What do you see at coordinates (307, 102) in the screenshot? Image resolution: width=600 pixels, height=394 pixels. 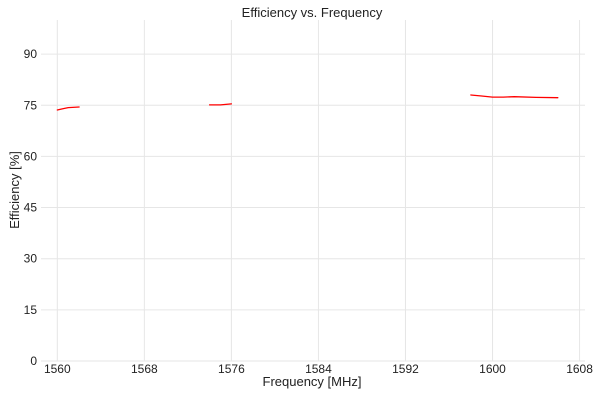 I see `series-group` at bounding box center [307, 102].